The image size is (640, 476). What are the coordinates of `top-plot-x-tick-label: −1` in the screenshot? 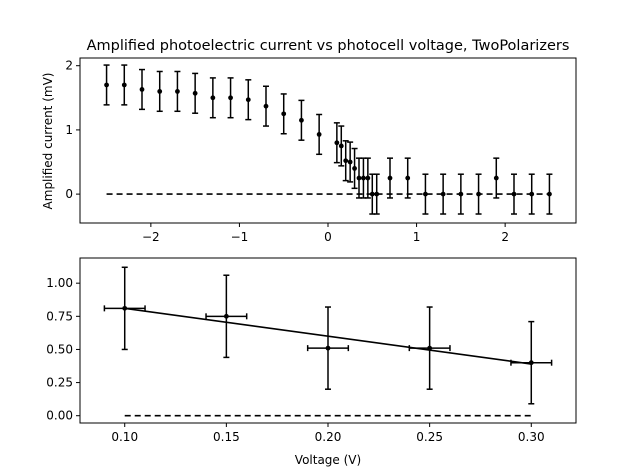 It's located at (240, 237).